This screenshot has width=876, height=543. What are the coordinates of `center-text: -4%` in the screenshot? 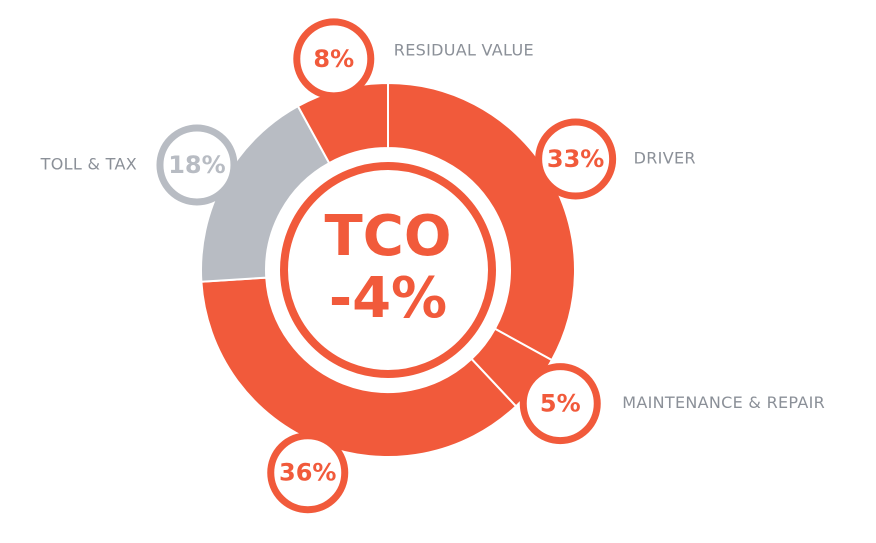 It's located at (388, 298).